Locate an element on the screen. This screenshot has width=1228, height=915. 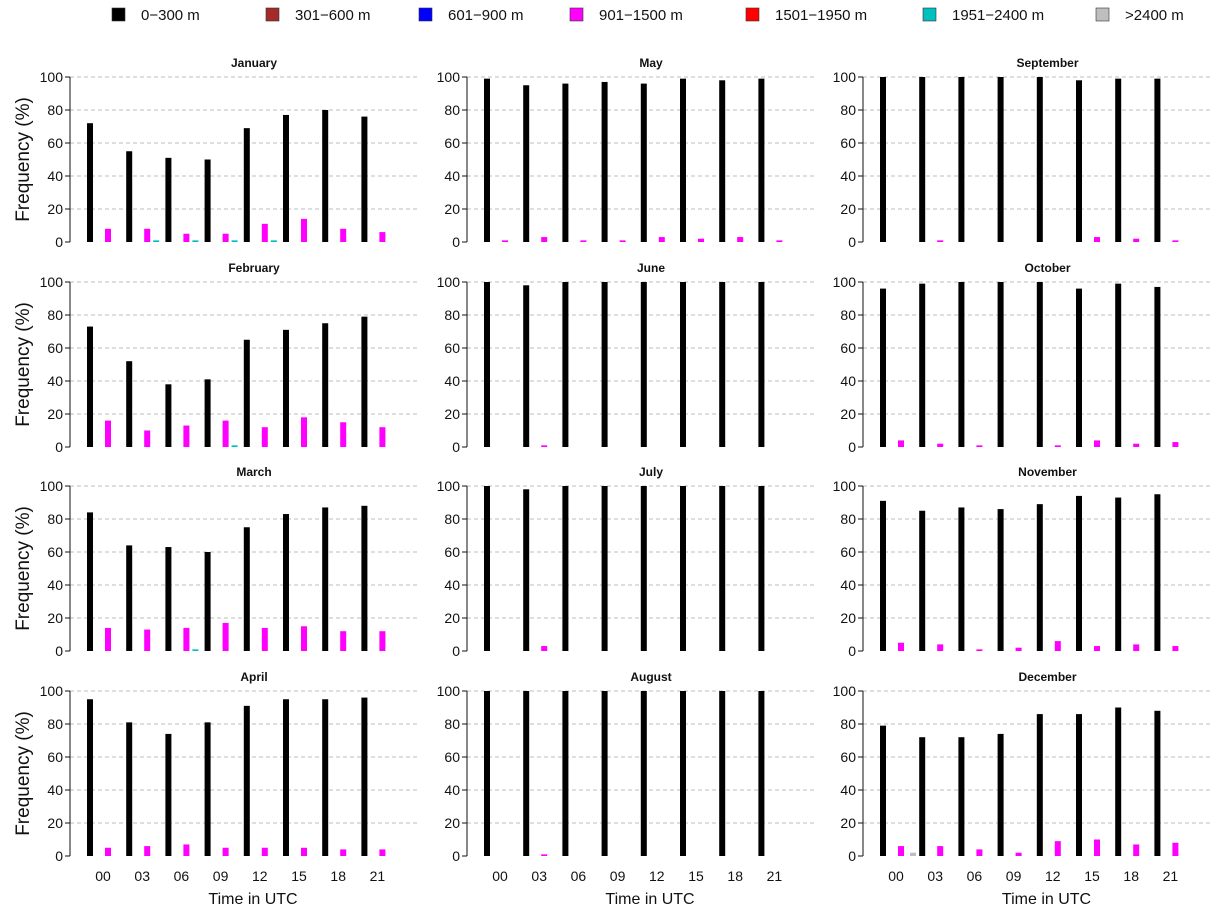
legend-label: 301−600 m is located at coordinates (332, 15).